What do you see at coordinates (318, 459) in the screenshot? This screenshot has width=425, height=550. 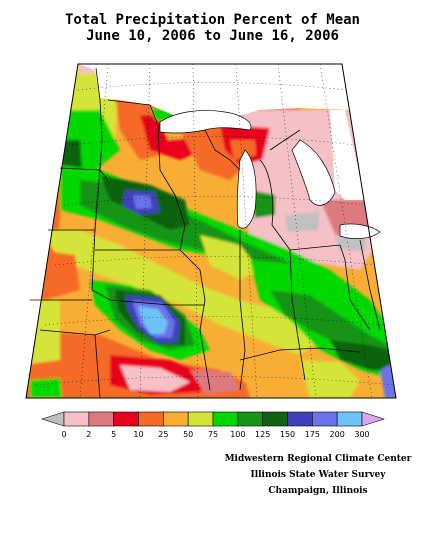 I see `credit-line-1: Midwestern Regional Climate Center` at bounding box center [318, 459].